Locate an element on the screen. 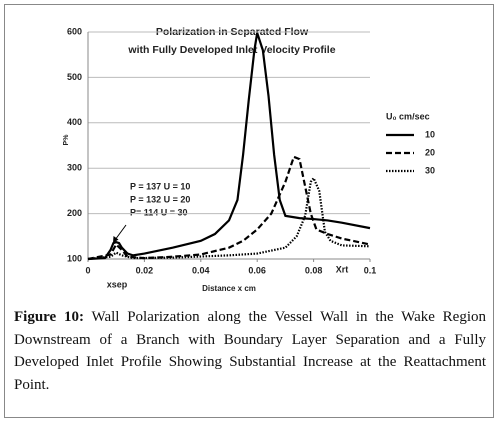  y-tick-label: 400 is located at coordinates (74, 122).